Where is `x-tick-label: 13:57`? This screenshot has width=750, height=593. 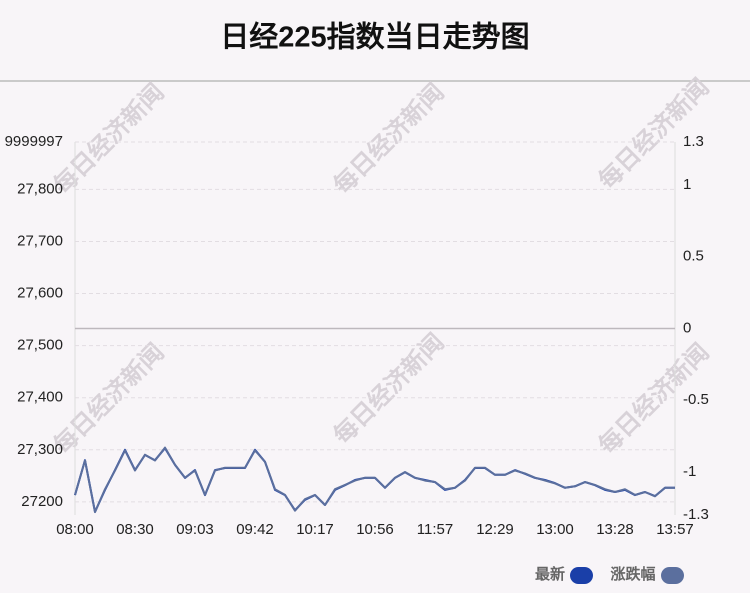 x-tick-label: 13:57 is located at coordinates (675, 529).